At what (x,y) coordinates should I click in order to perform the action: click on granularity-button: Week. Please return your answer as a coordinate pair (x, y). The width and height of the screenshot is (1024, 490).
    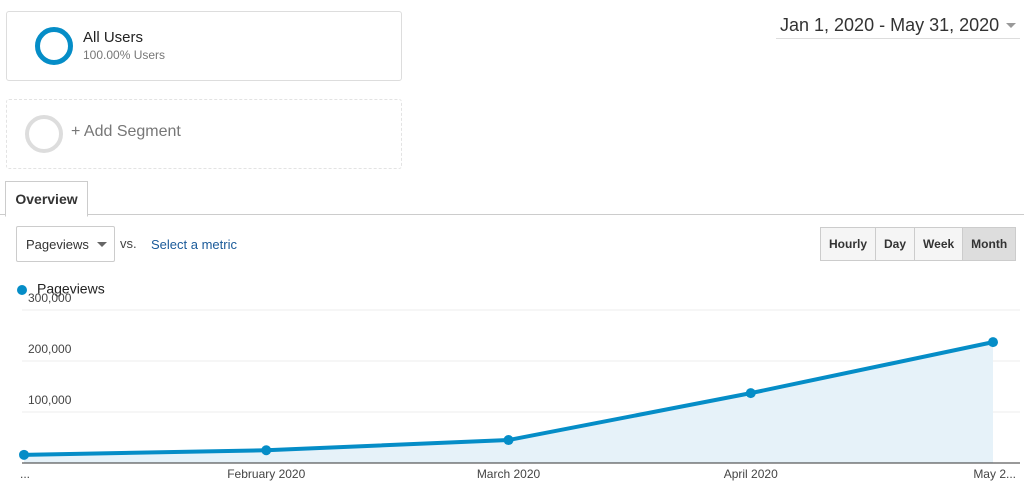
    Looking at the image, I should click on (939, 244).